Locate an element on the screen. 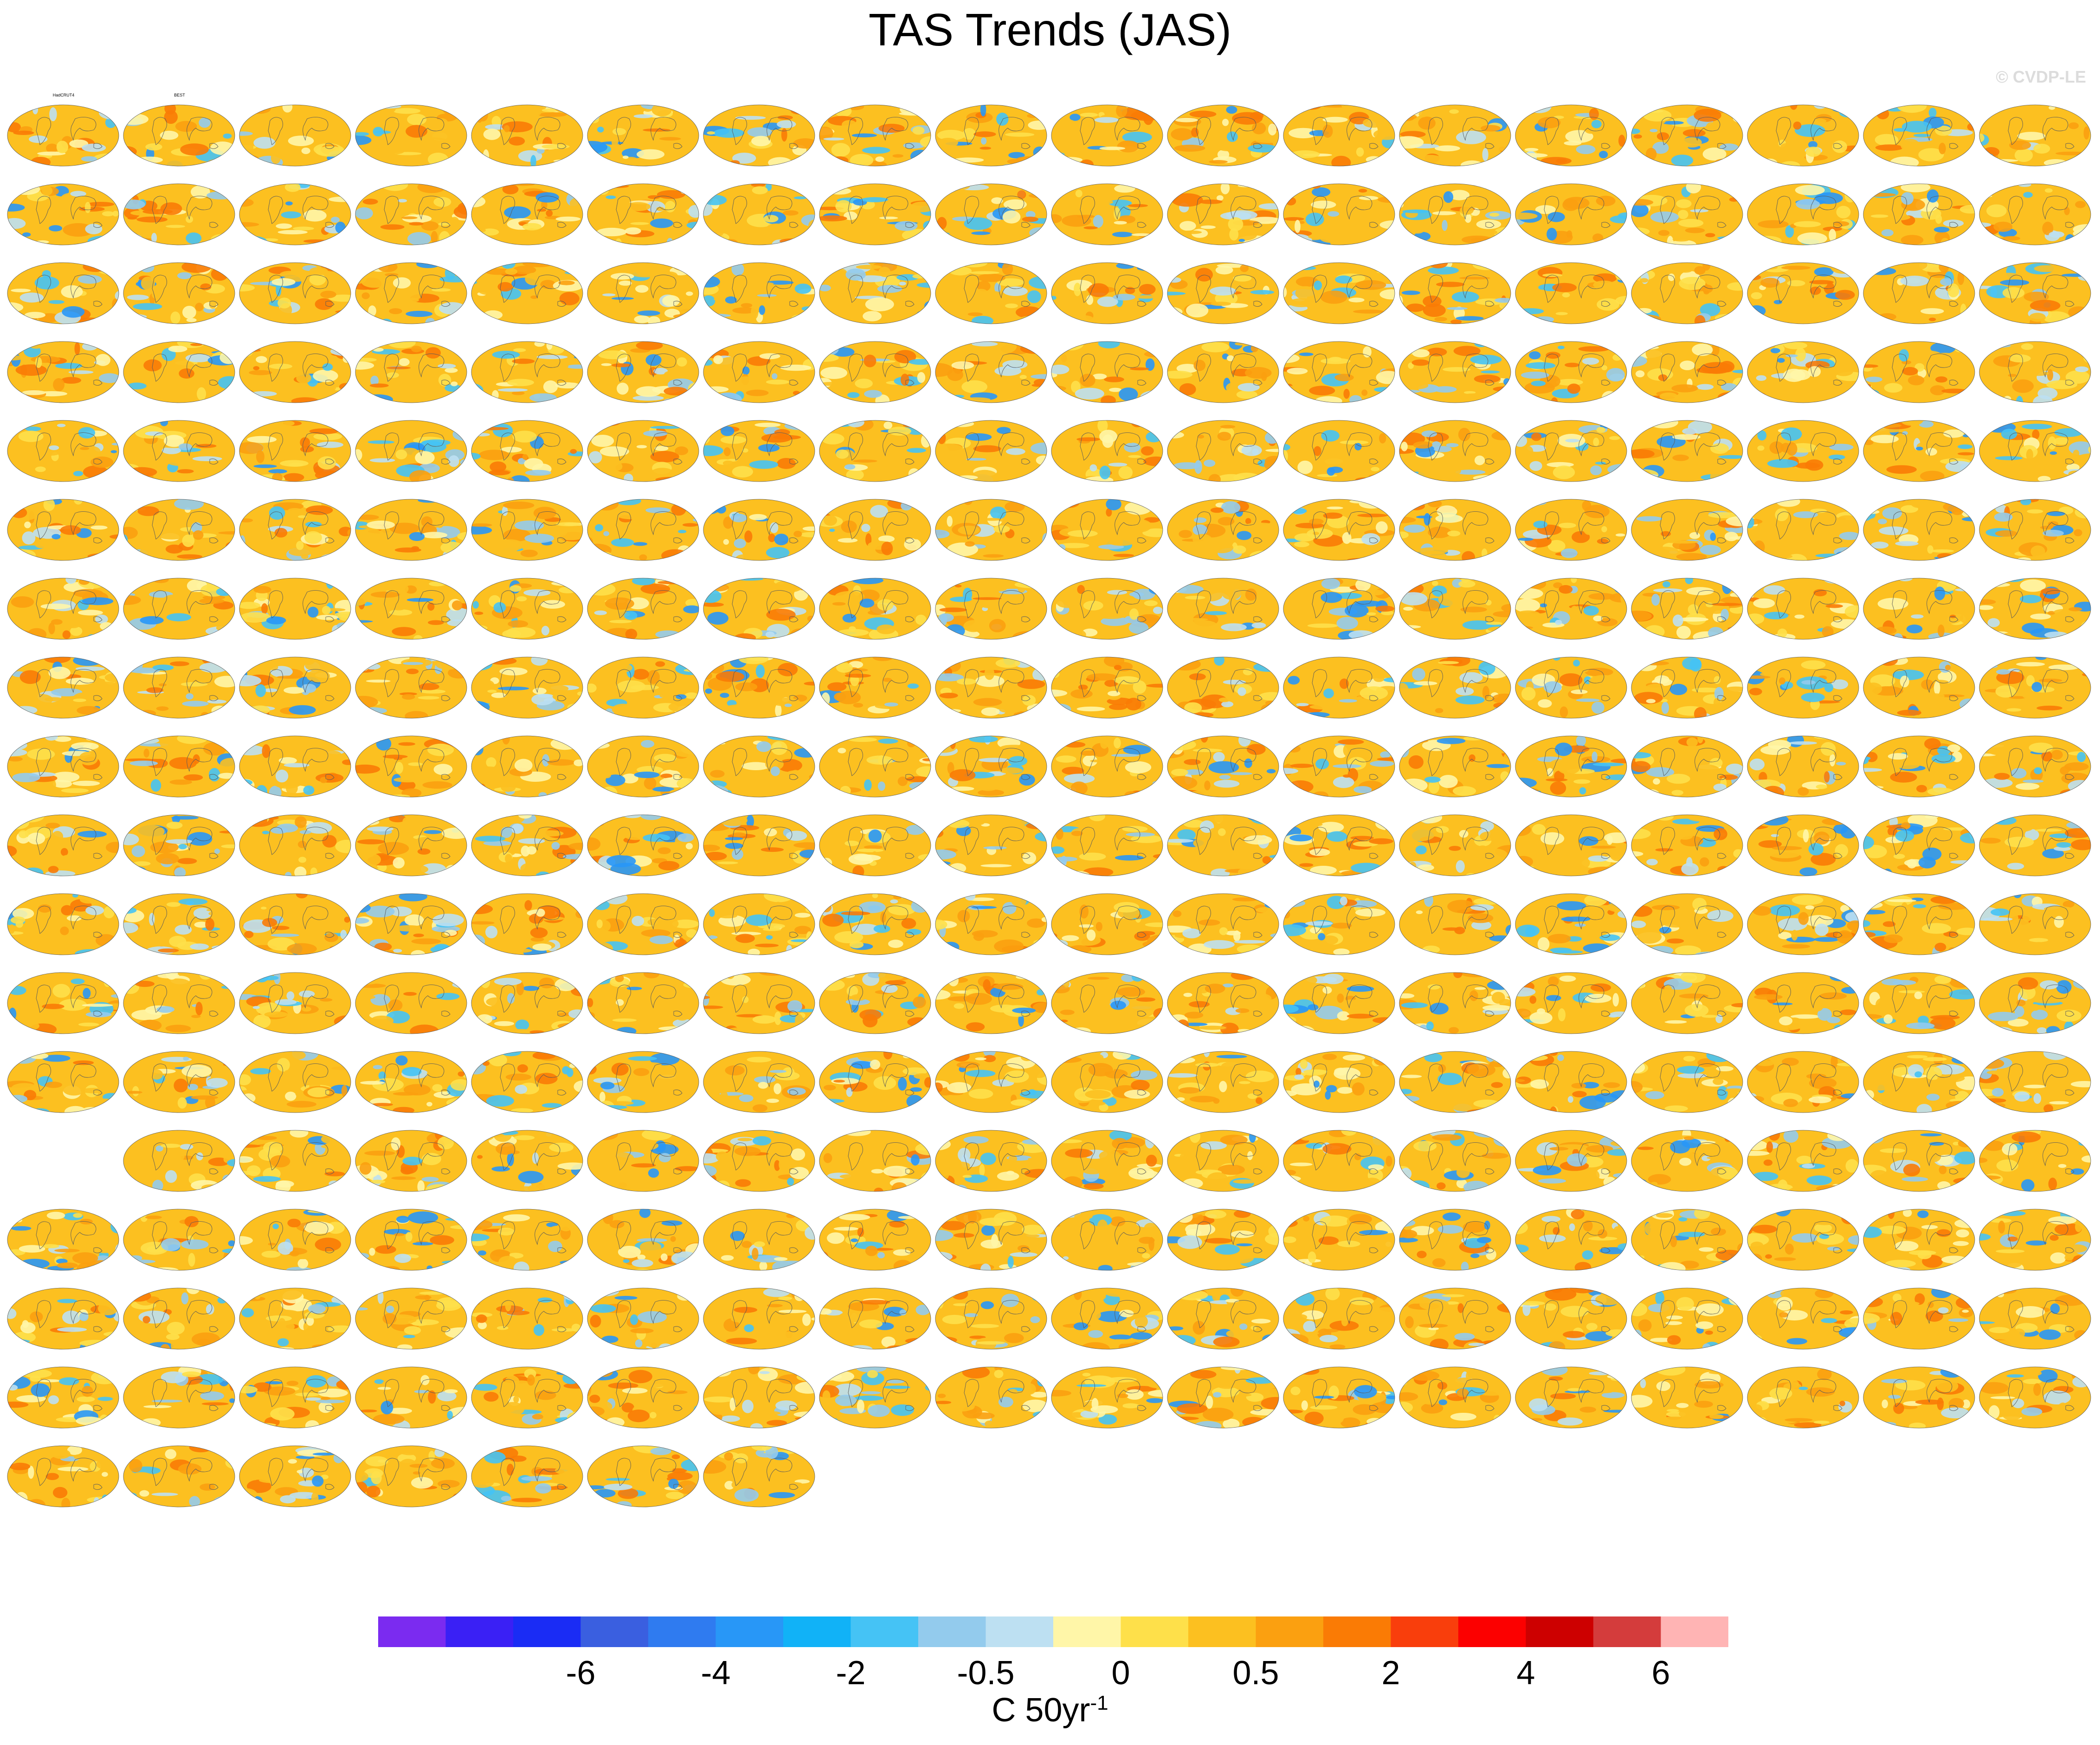 Image resolution: width=2100 pixels, height=1745 pixels. colorbar-tick-label: -6 is located at coordinates (581, 1674).